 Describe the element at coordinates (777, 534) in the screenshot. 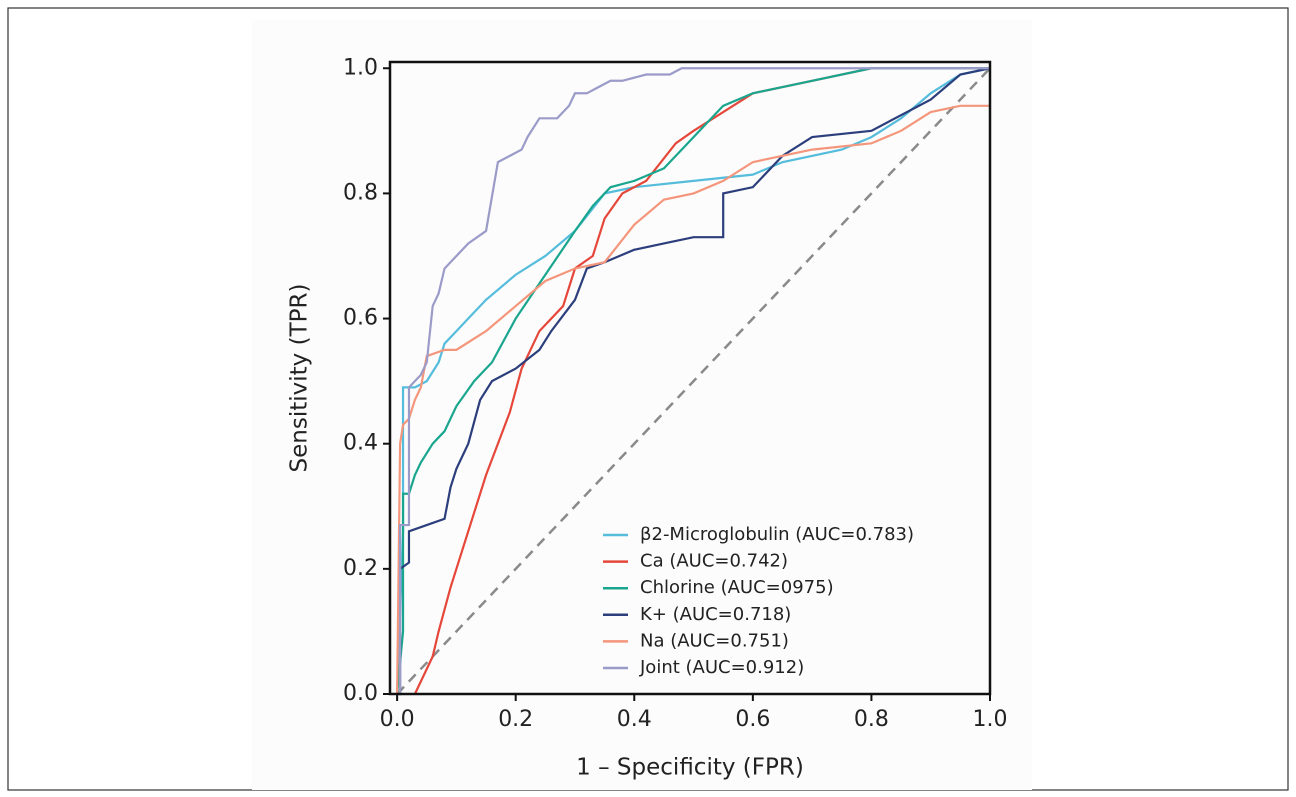

I see `legend-label: β2-Microglobulin (AUC=0.783)` at that location.